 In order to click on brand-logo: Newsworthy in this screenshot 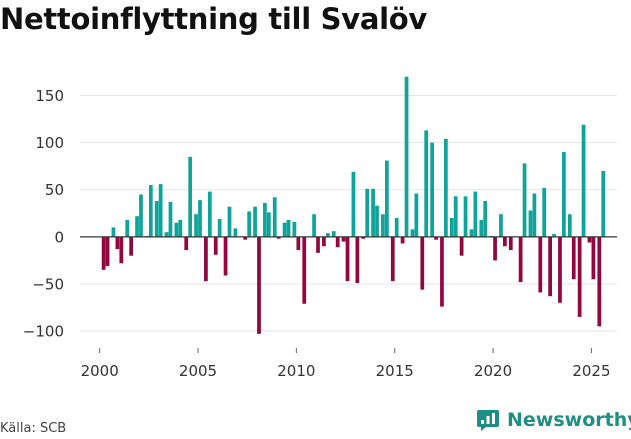, I will do `click(553, 420)`.